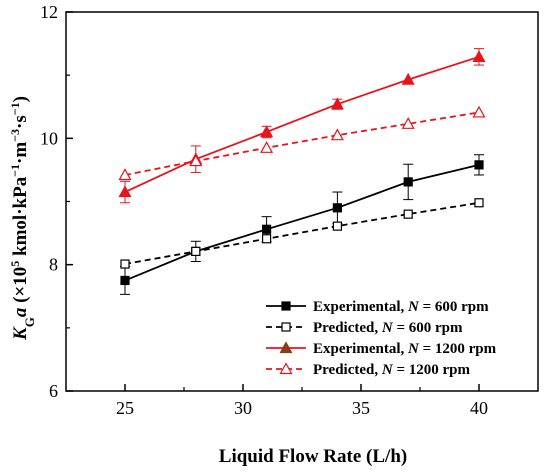 The height and width of the screenshot is (472, 550). Describe the element at coordinates (243, 408) in the screenshot. I see `x-tick-label: 30` at that location.